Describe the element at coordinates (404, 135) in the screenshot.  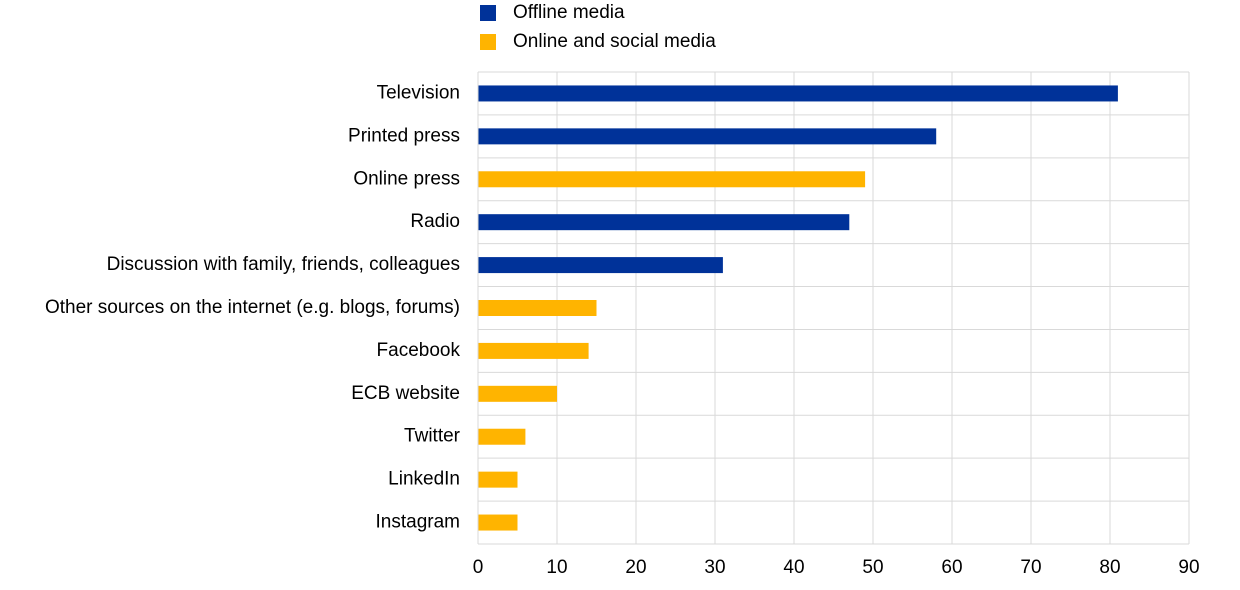
I see `y-tick-label: Printed press` at that location.